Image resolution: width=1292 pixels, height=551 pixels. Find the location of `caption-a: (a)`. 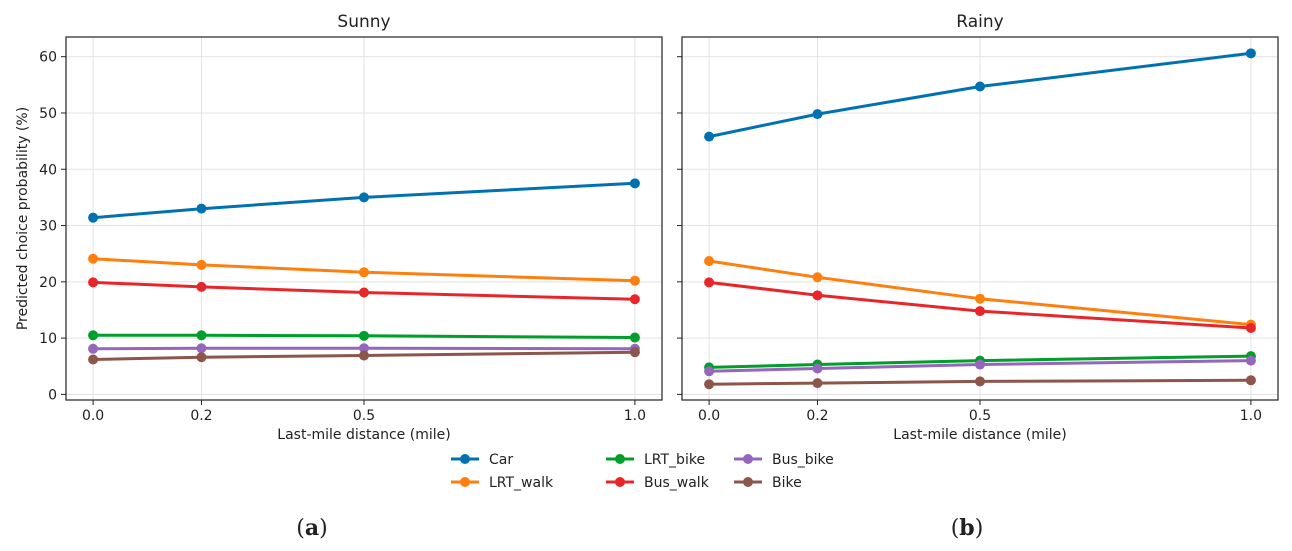

caption-a: (a) is located at coordinates (311, 528).